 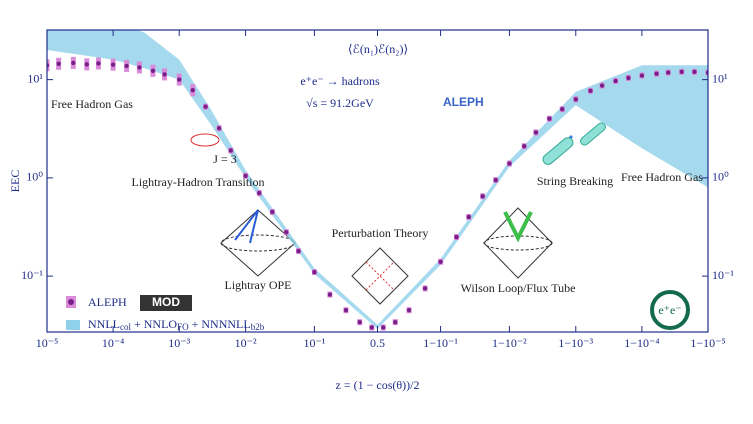 I want to click on x-axis-label: z = (1 − cos(θ))/2, so click(x=378, y=385).